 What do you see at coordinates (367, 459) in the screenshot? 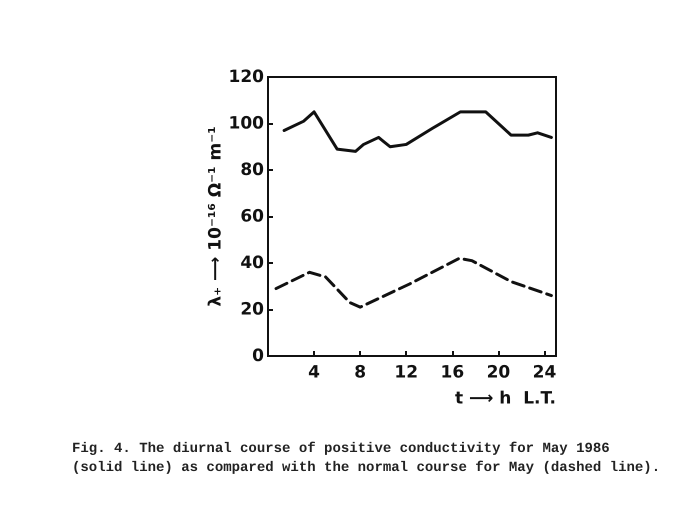
I see `caption: Fig. 4. The diurnal course of positive conductivity for May 1986 (solid line) as compared with the normal course for May (dashed line).` at bounding box center [367, 459].